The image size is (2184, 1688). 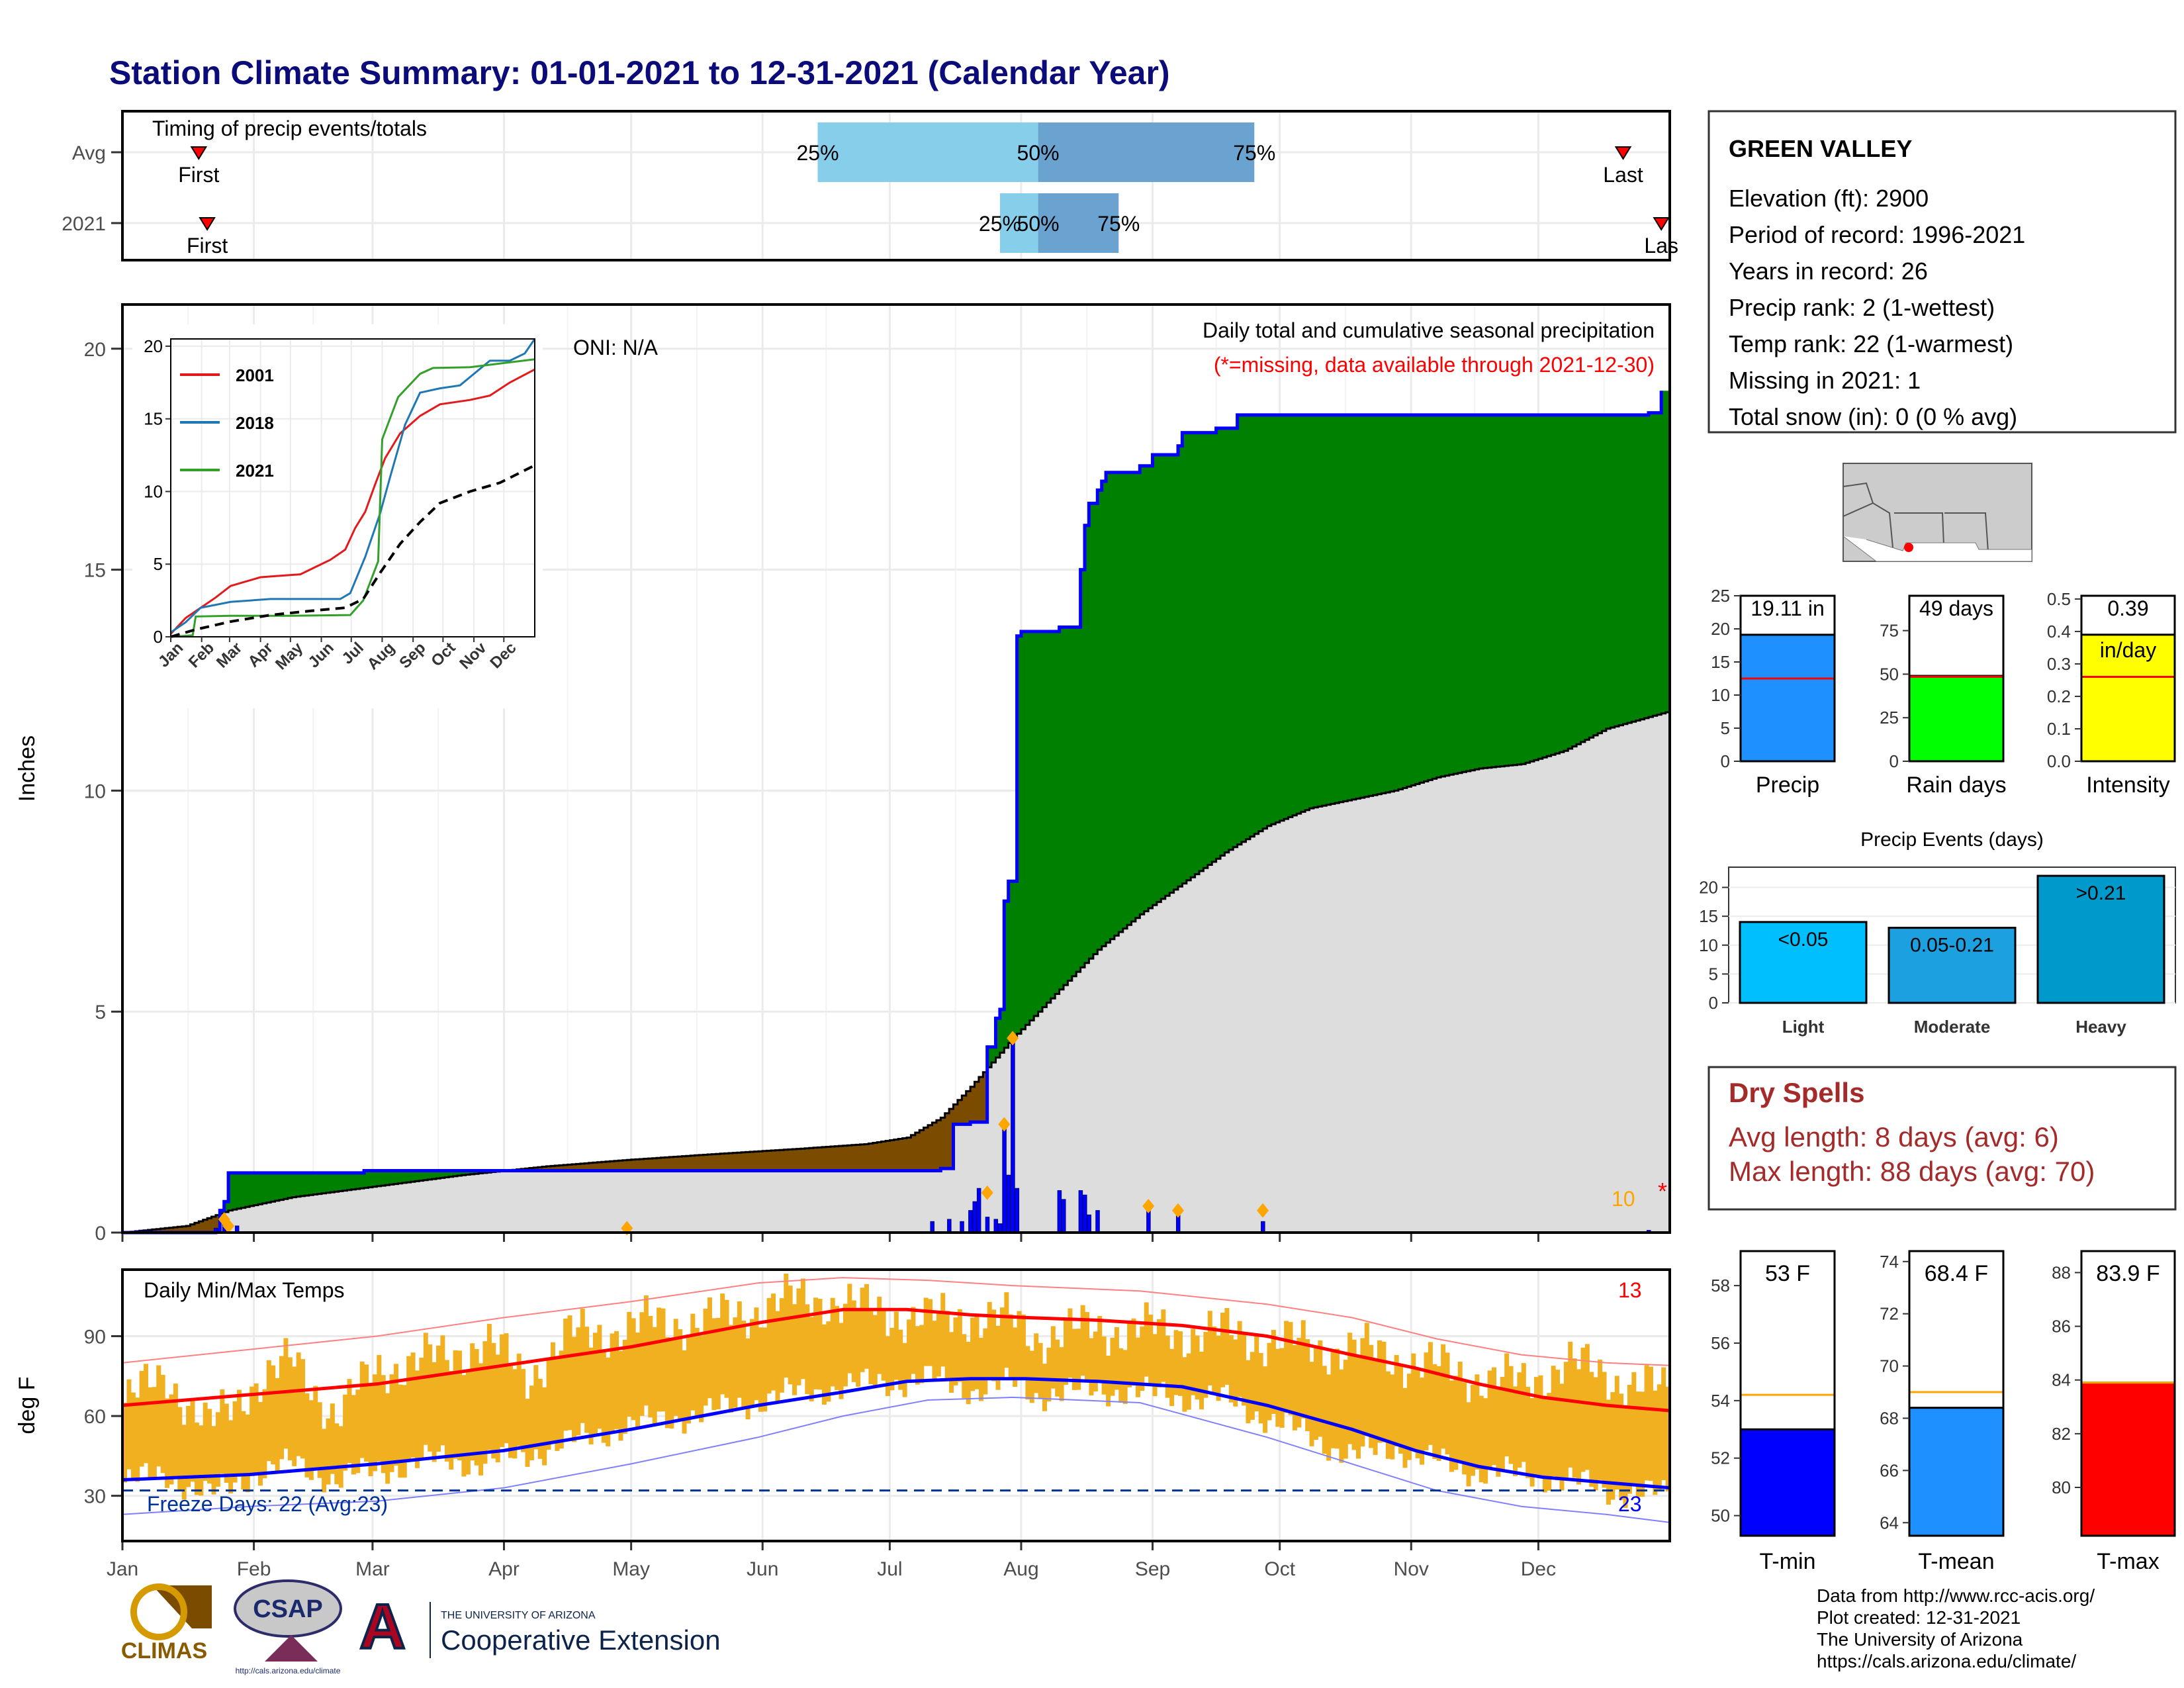 What do you see at coordinates (382, 1626) in the screenshot?
I see `ua-logo-letter: A` at bounding box center [382, 1626].